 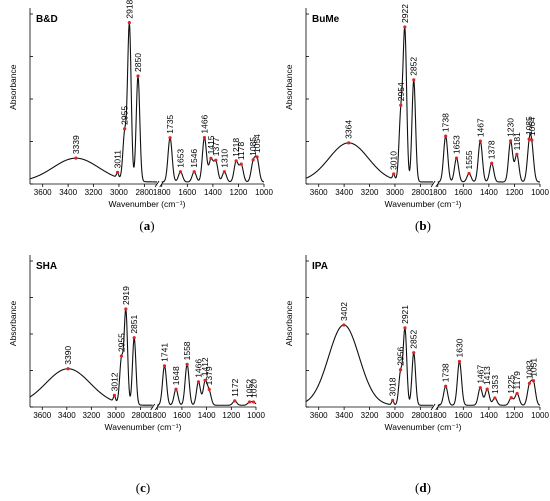 What do you see at coordinates (134, 323) in the screenshot?
I see `peak-label: 2851` at bounding box center [134, 323].